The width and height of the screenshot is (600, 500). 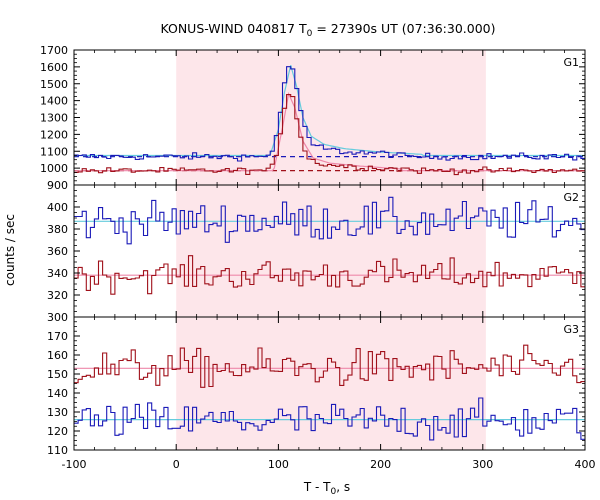 I want to click on y-tick-label: 110, so click(x=57, y=450).